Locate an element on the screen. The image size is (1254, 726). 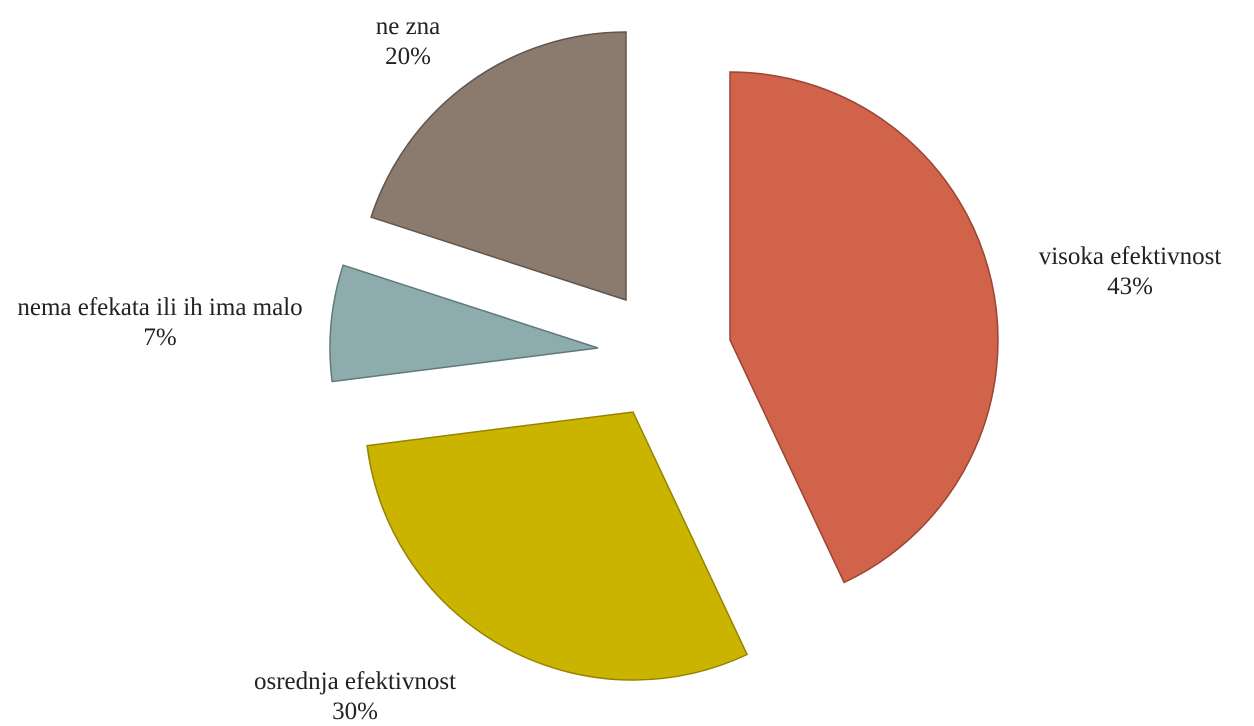
slice-label: visoka efektivnost 43% is located at coordinates (1127, 272).